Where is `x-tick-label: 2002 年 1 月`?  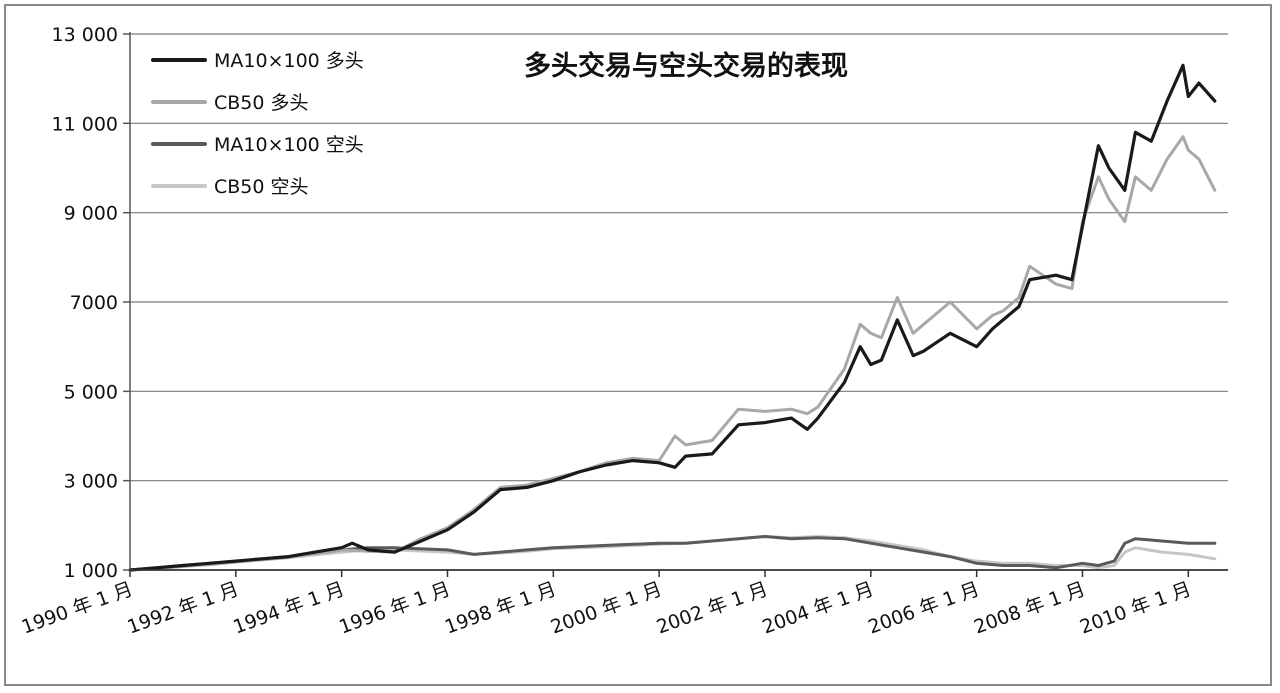
x-tick-label: 2002 年 1 月 is located at coordinates (712, 608).